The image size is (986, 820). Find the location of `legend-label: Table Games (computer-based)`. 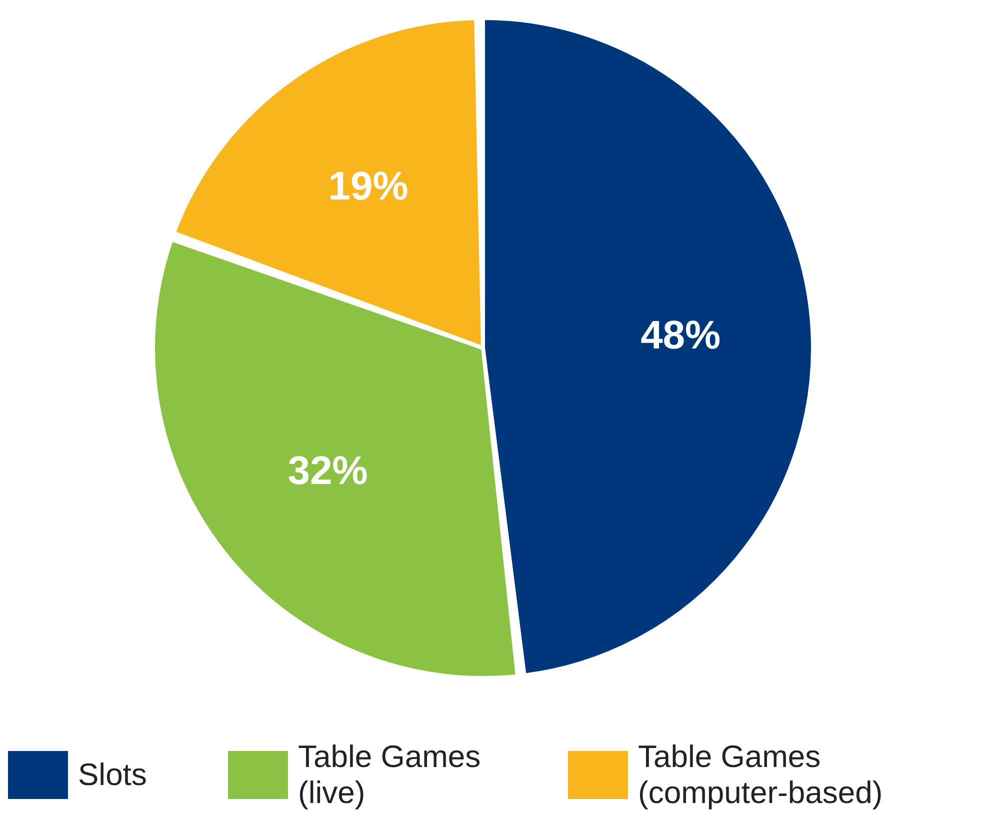

legend-label: Table Games (computer-based) is located at coordinates (761, 775).